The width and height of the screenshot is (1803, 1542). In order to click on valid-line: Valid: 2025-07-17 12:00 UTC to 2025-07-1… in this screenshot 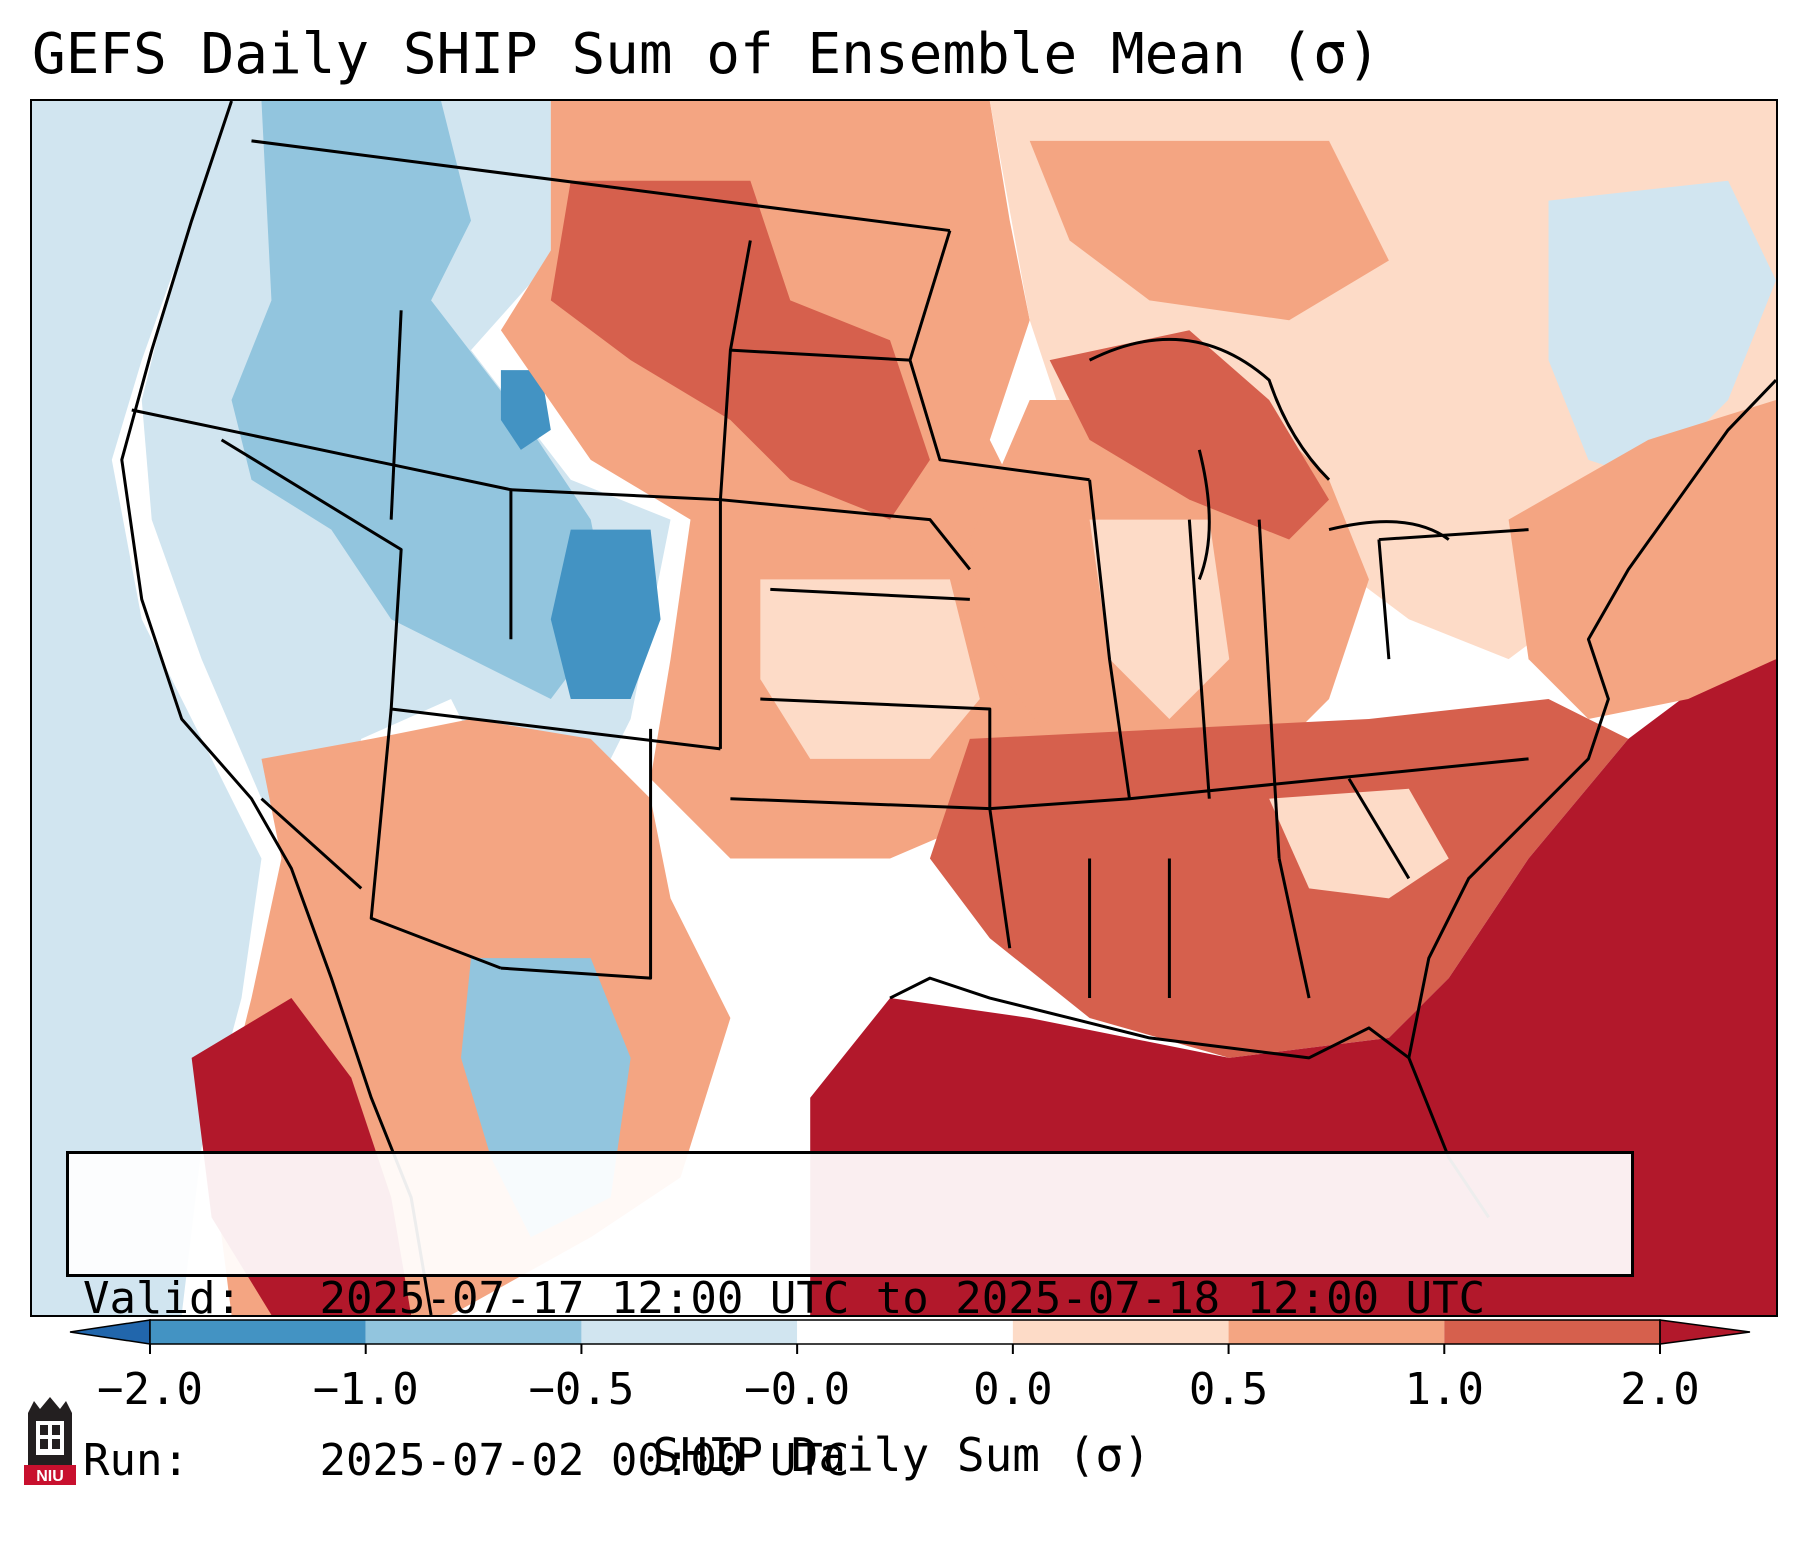, I will do `click(850, 1299)`.